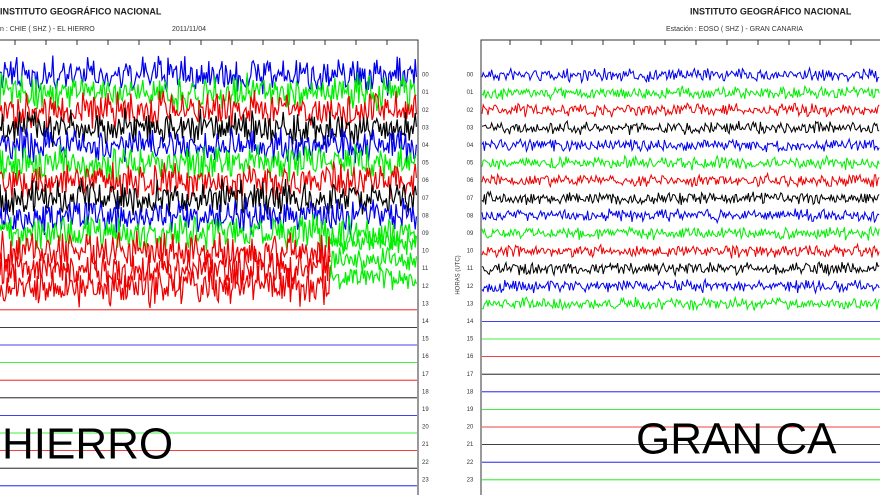 This screenshot has height=495, width=880. I want to click on right-station: Estación : EOSO ( SHZ ) - GRAN CANARIA, so click(734, 29).